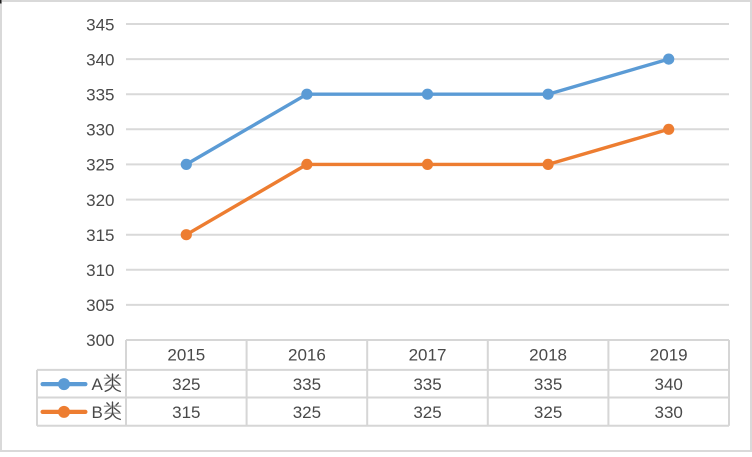 This screenshot has width=752, height=457. What do you see at coordinates (307, 355) in the screenshot?
I see `svg-text: 2016` at bounding box center [307, 355].